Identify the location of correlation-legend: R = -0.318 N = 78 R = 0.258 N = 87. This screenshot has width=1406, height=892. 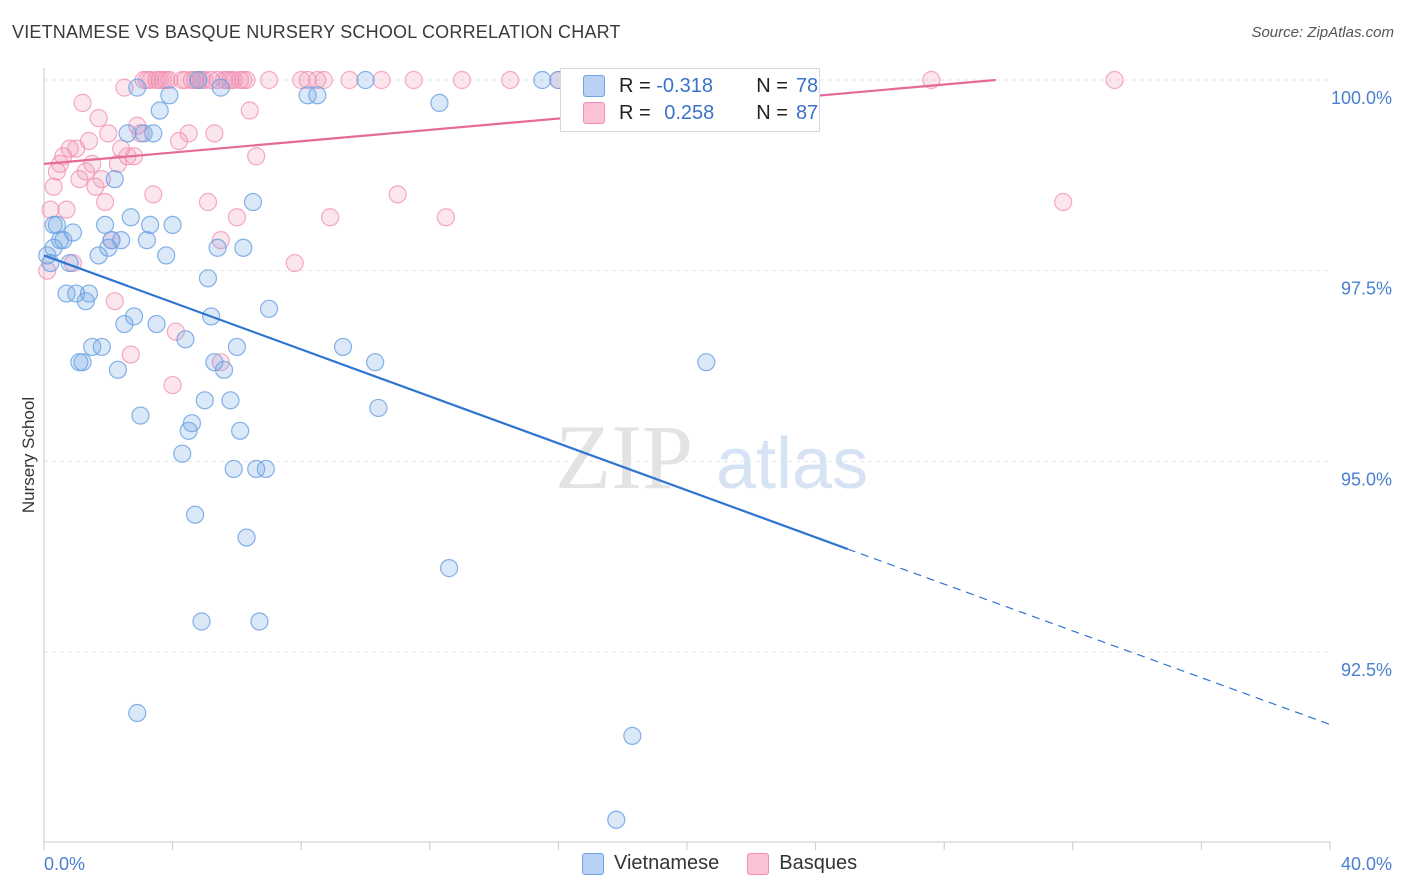
(690, 100).